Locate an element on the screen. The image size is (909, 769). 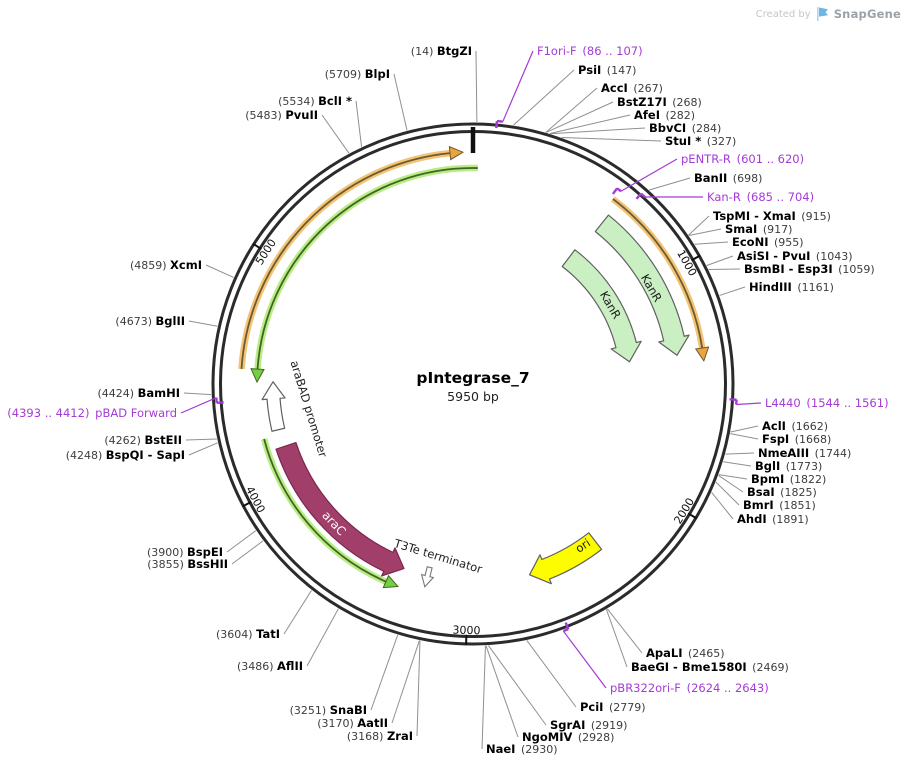
enzyme-label-BglI: BglI (1773) is located at coordinates (788, 466).